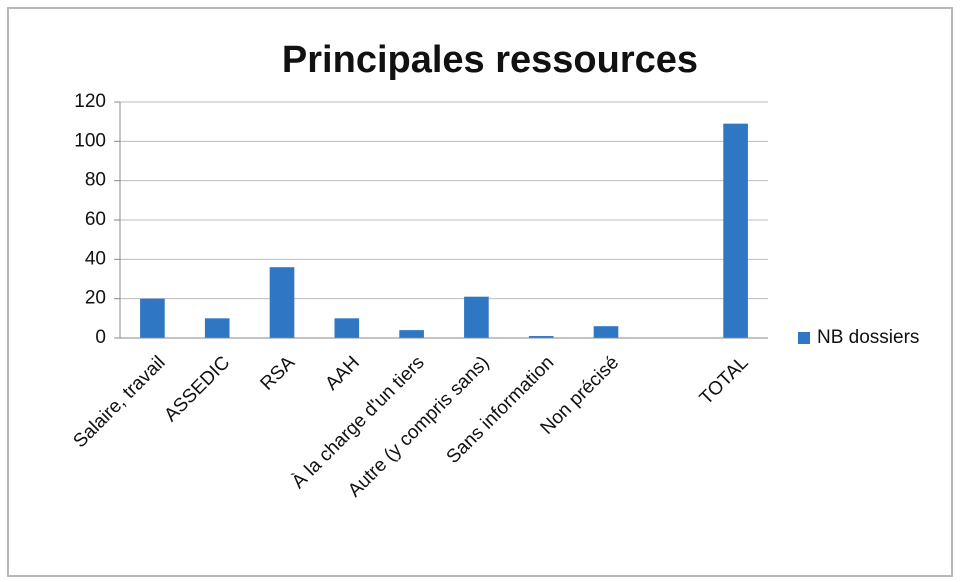  Describe the element at coordinates (90, 101) in the screenshot. I see `y-tick-label: 120` at that location.